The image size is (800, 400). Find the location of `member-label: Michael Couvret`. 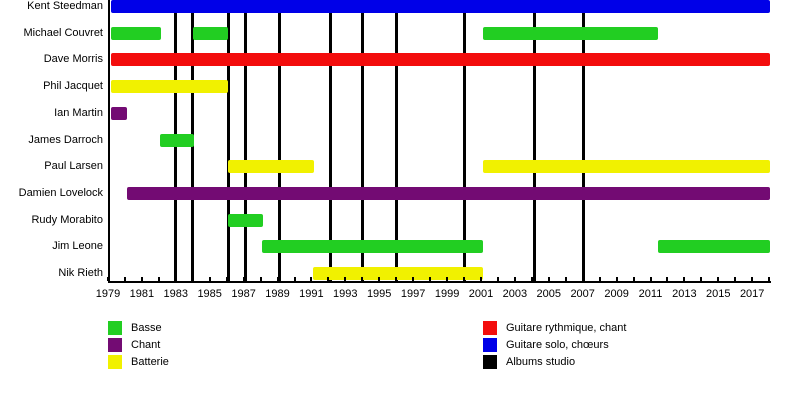

member-label: Michael Couvret is located at coordinates (63, 32).